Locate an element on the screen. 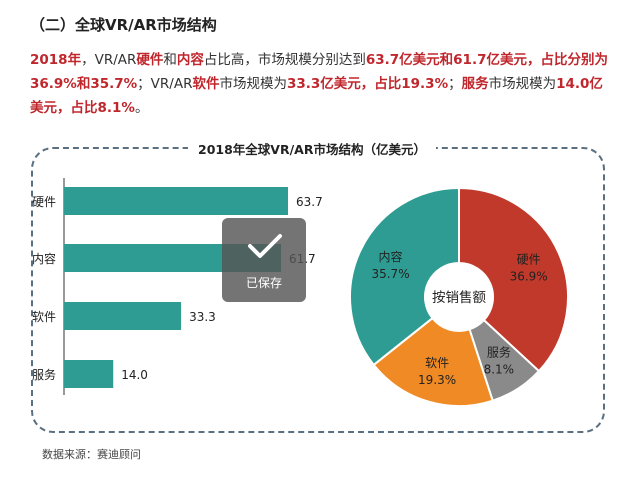  donut-slice-name: 软件 is located at coordinates (437, 363).